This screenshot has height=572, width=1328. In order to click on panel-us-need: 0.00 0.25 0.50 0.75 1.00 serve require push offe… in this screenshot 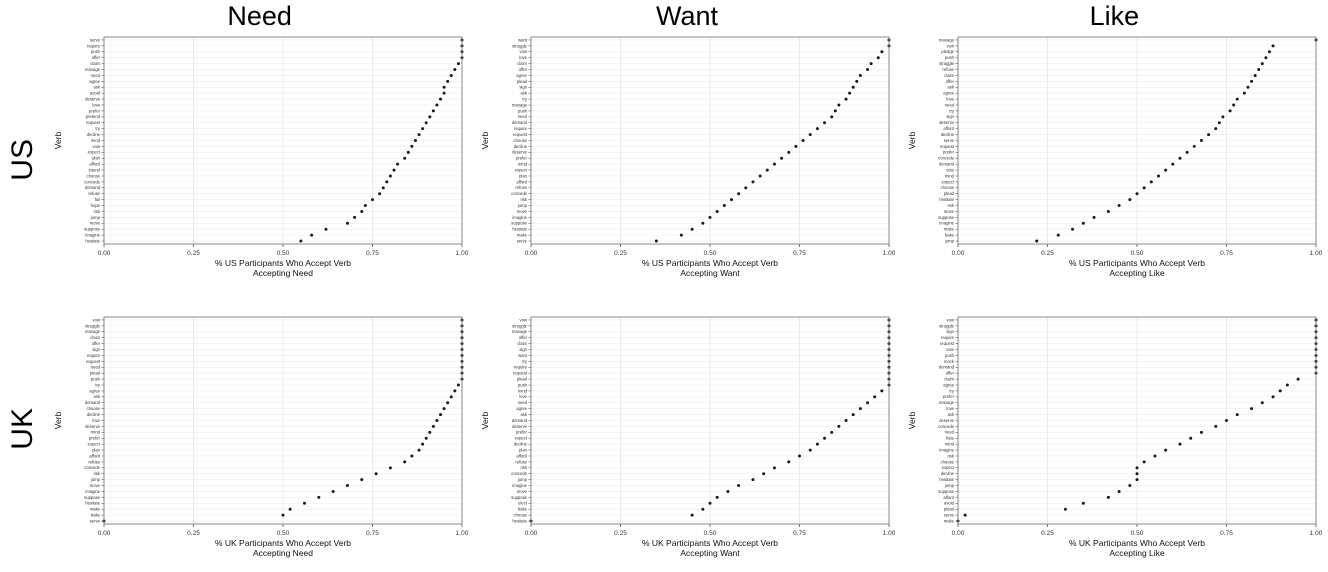, I will do `click(259, 160)`.